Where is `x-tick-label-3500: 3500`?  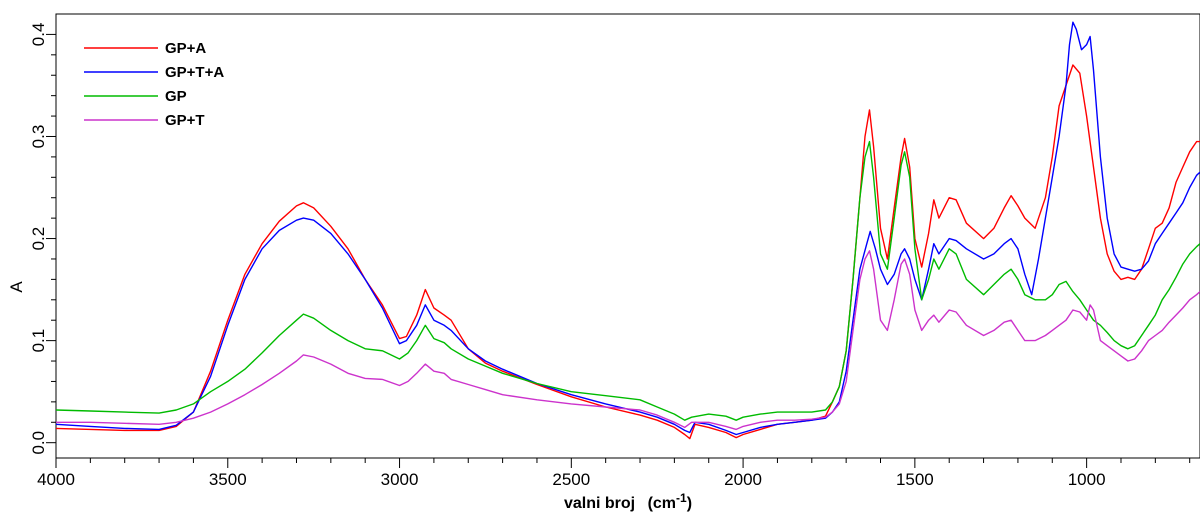
x-tick-label-3500: 3500 is located at coordinates (228, 479).